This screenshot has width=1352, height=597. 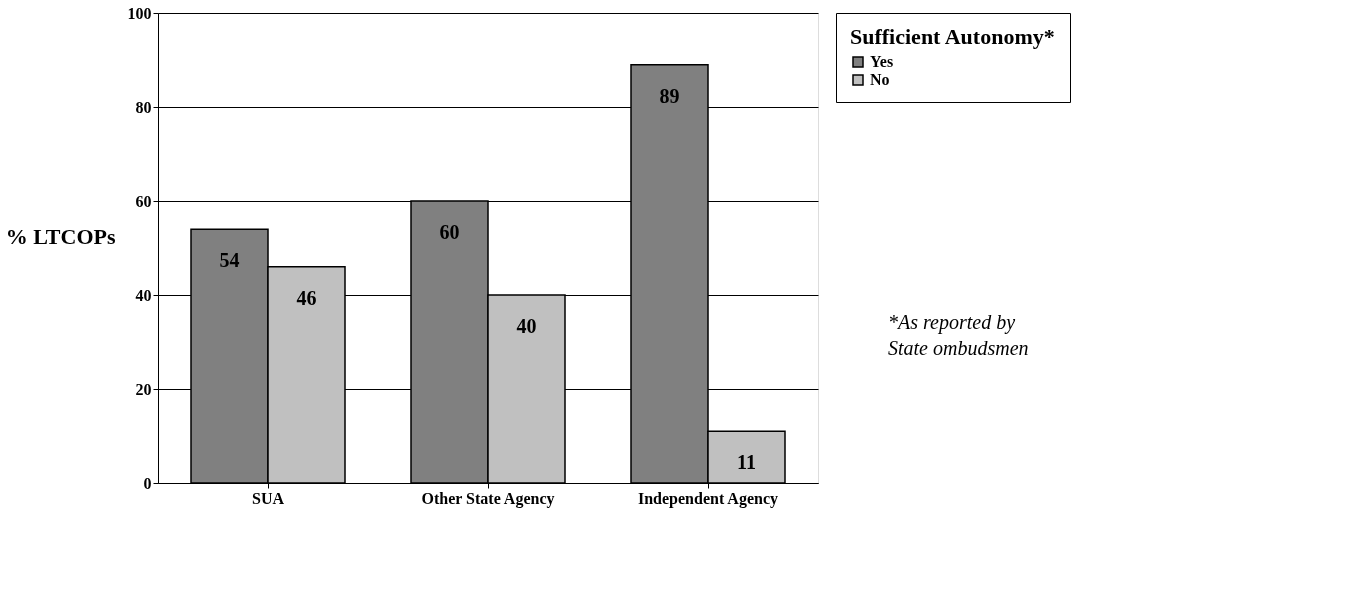 I want to click on data-label: 40, so click(x=526, y=326).